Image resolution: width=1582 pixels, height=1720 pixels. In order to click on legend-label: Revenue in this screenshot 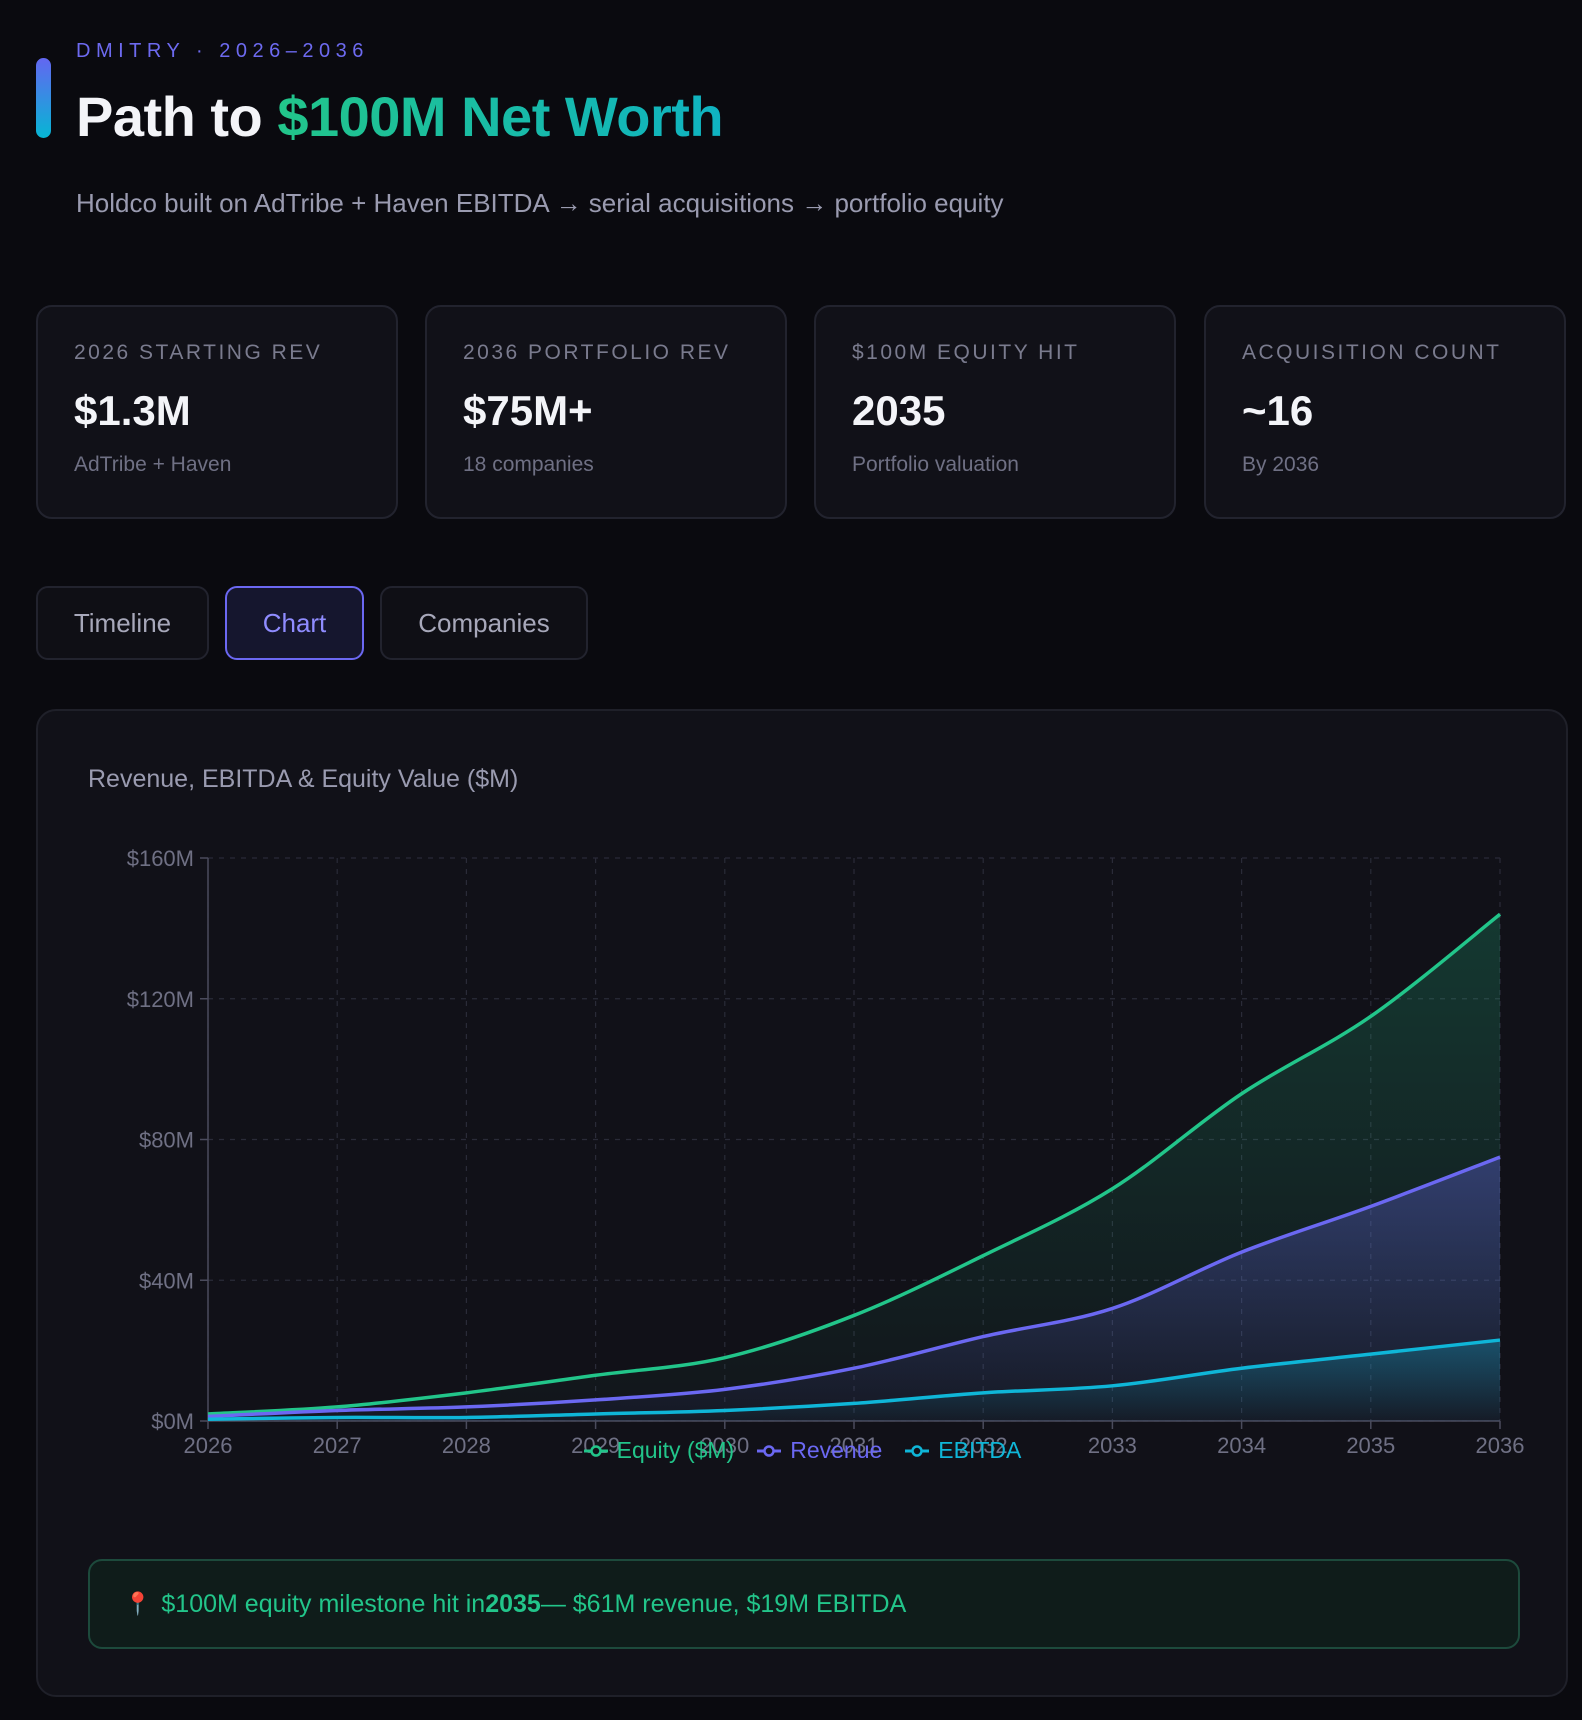, I will do `click(836, 1450)`.